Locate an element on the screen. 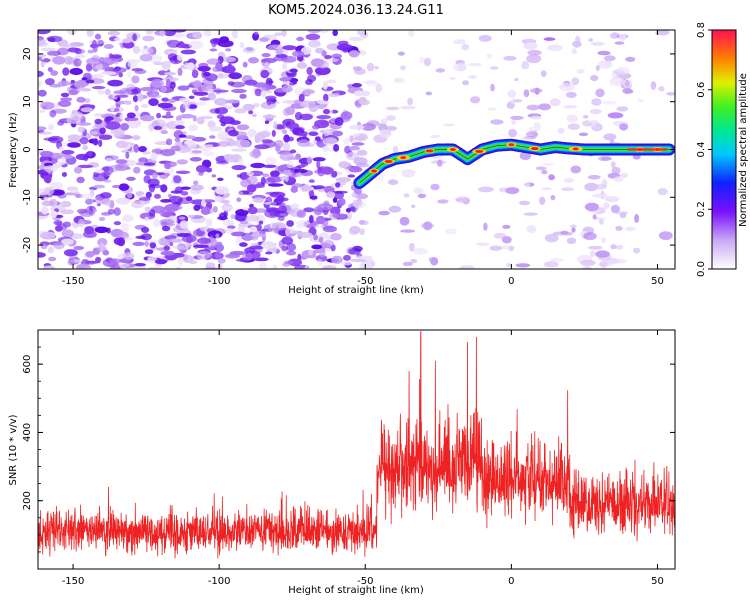  spectrogram-y-tick-label-2: 0 is located at coordinates (27, 149).